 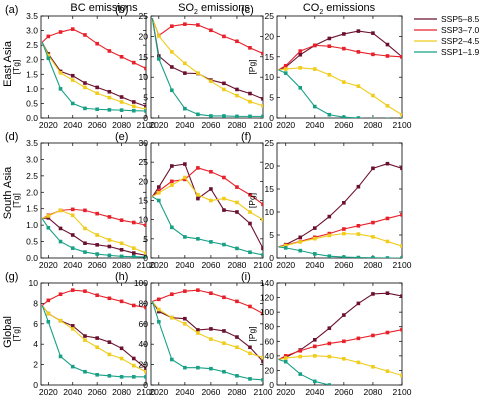 I want to click on y-tick-label: 5, so click(x=271, y=98).